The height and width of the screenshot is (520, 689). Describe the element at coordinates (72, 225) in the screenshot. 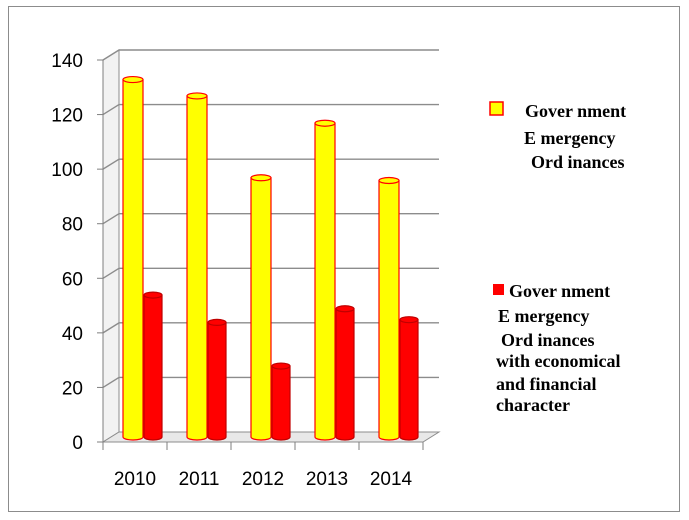

I see `y-tick-label: 80` at that location.